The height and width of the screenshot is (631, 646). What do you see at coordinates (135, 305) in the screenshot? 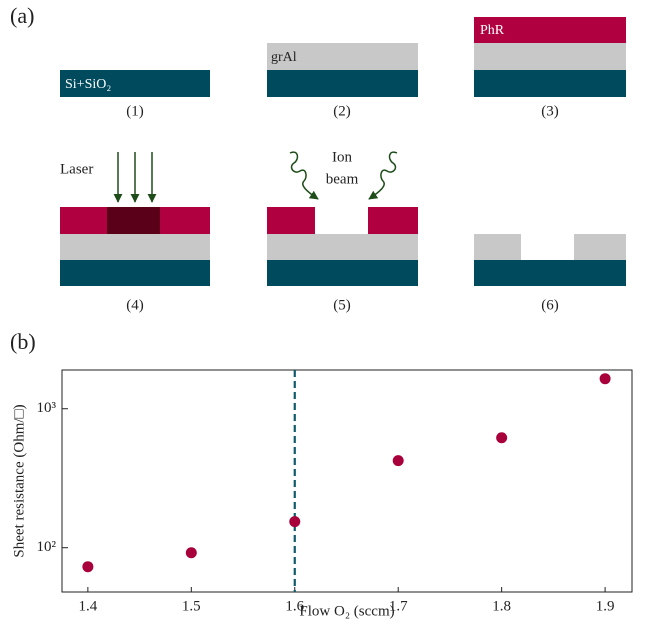
I see `step-label: (4)` at bounding box center [135, 305].